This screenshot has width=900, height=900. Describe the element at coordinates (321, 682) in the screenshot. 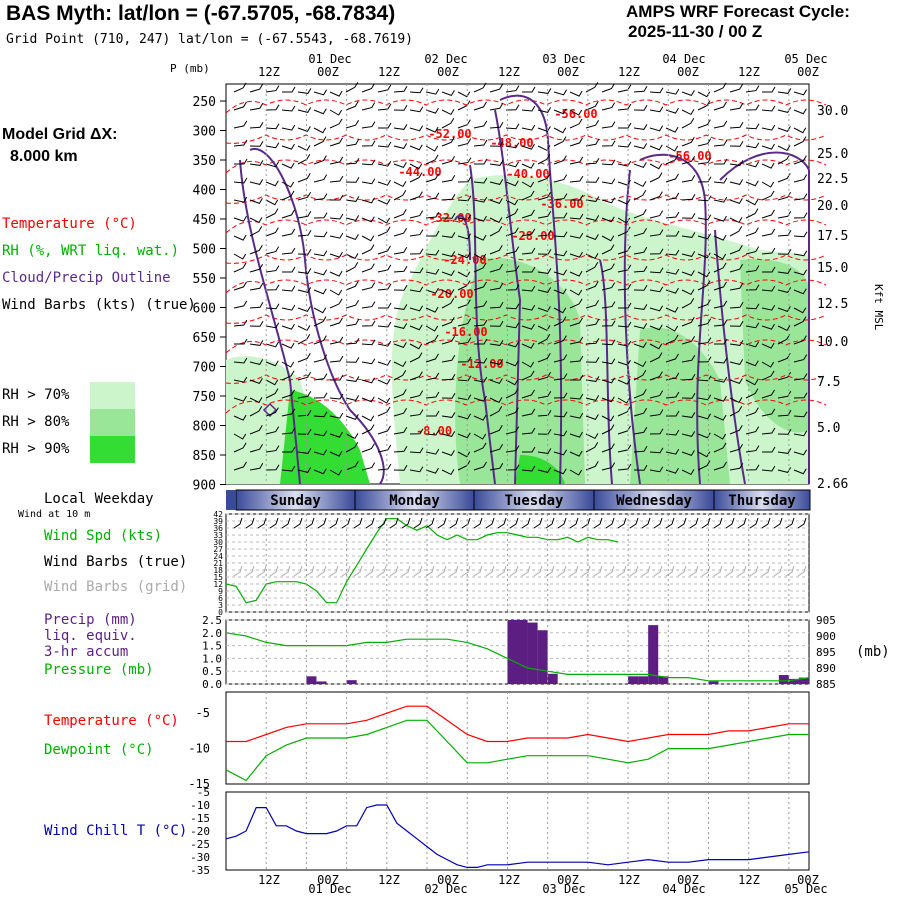

I see `precip-bar` at that location.